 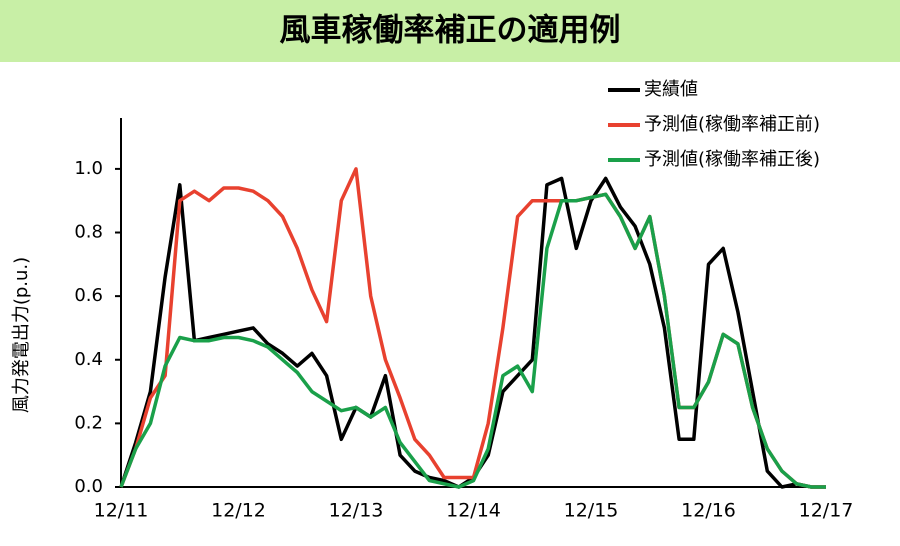 What do you see at coordinates (591, 511) in the screenshot?
I see `x-tick-label: 12/15` at bounding box center [591, 511].